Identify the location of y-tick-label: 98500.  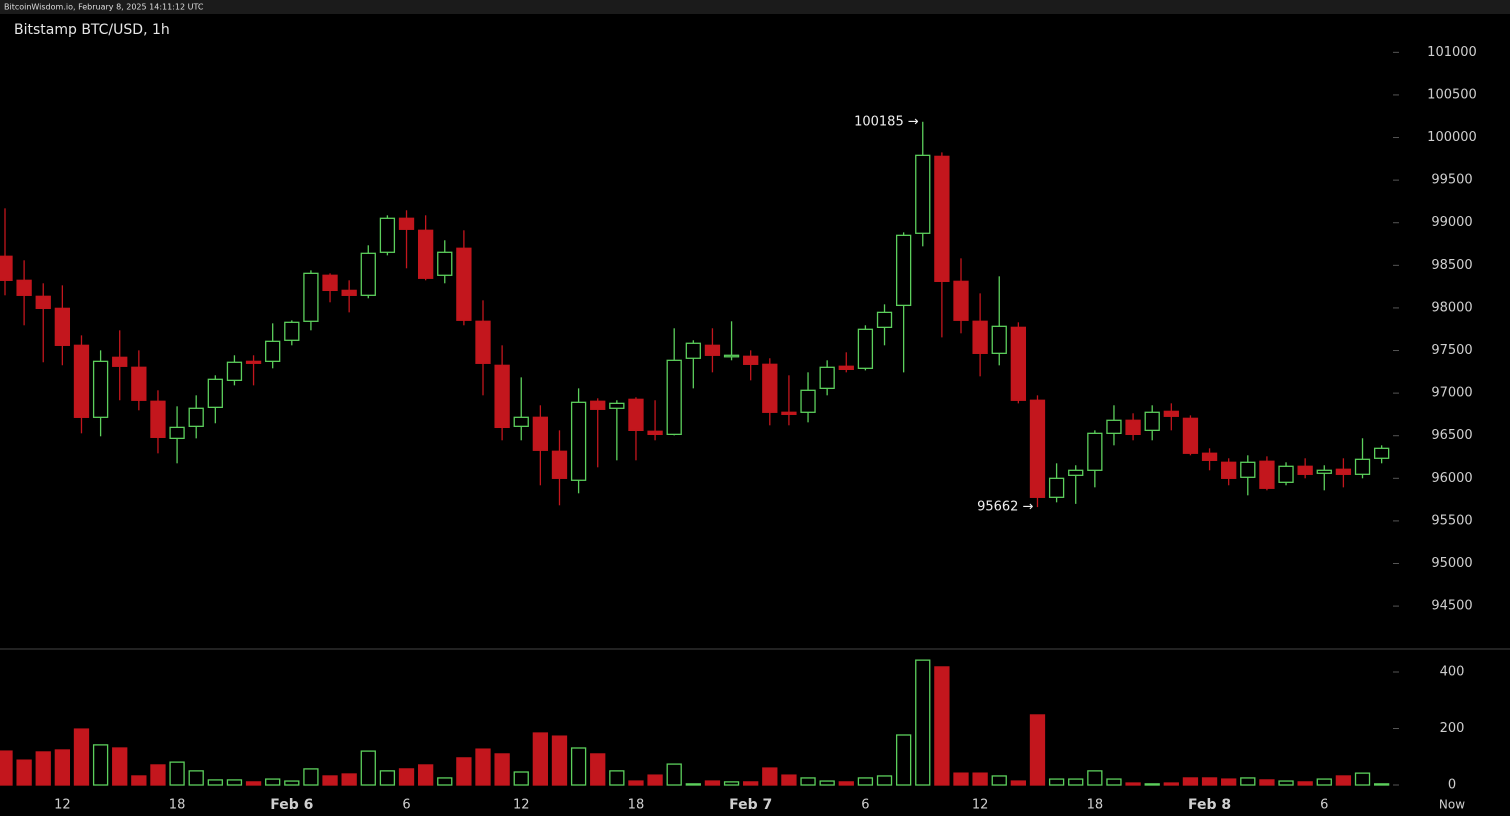
(1451, 265).